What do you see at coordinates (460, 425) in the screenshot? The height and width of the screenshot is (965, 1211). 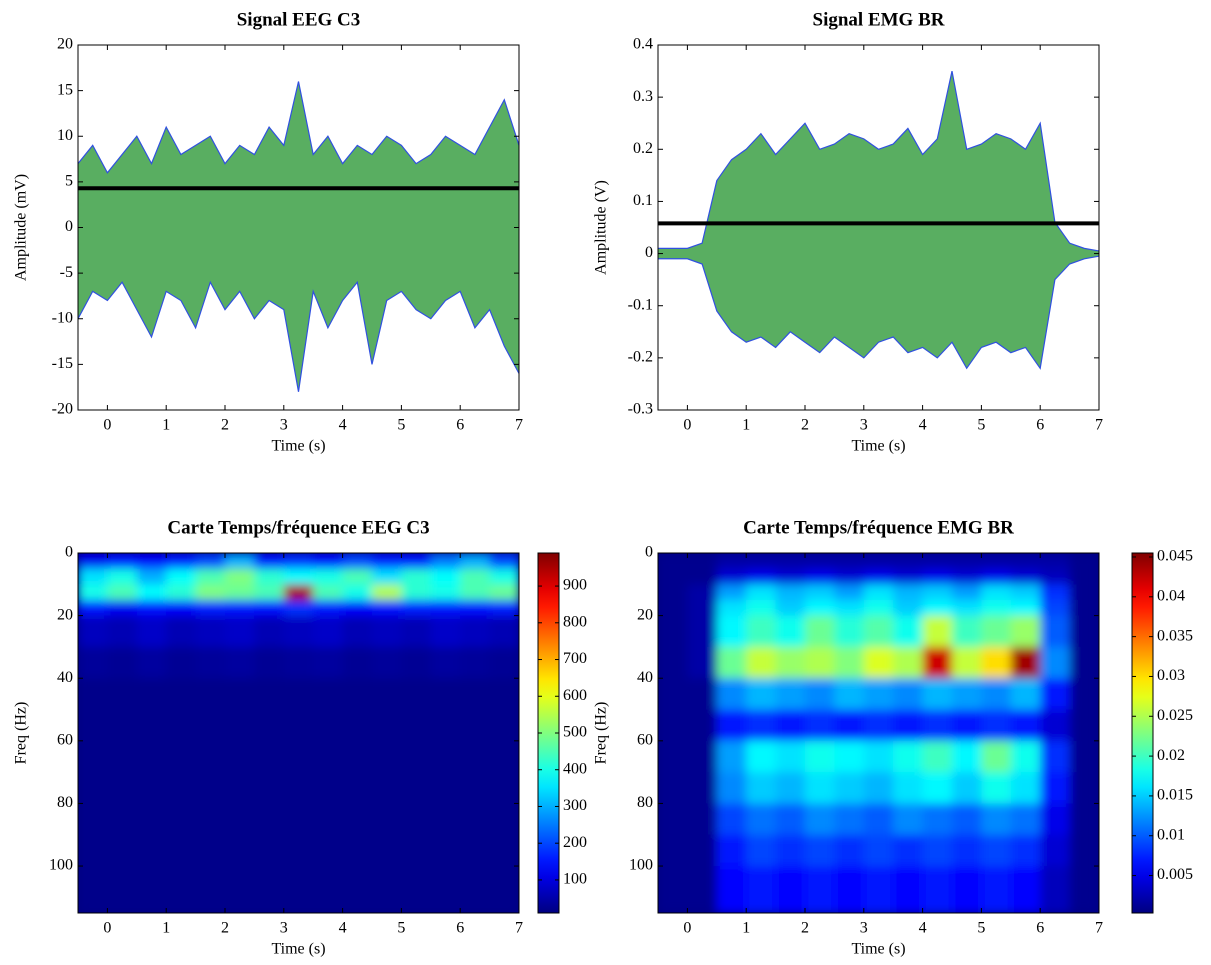 I see `x-tick-label: 6` at bounding box center [460, 425].